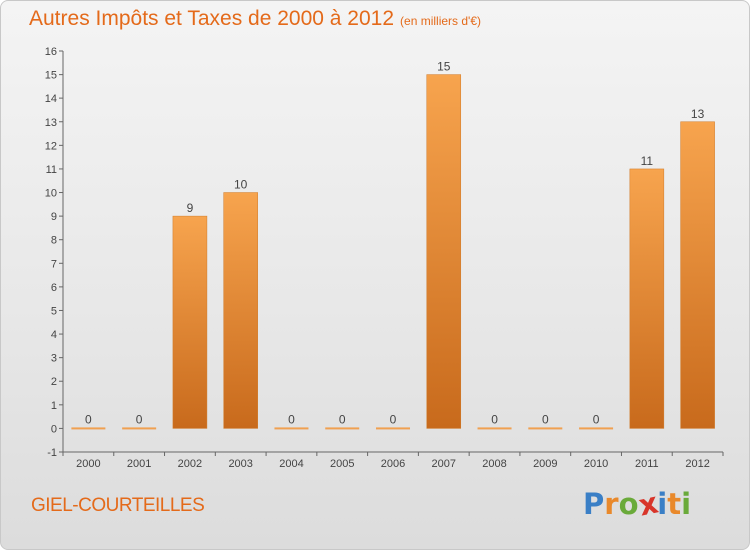  What do you see at coordinates (54, 217) in the screenshot?
I see `y-tick-label: 9` at bounding box center [54, 217].